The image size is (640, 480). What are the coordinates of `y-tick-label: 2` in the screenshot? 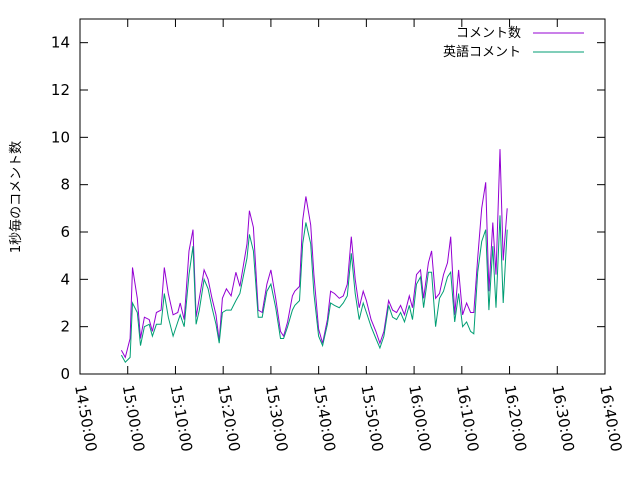 It's located at (65, 327).